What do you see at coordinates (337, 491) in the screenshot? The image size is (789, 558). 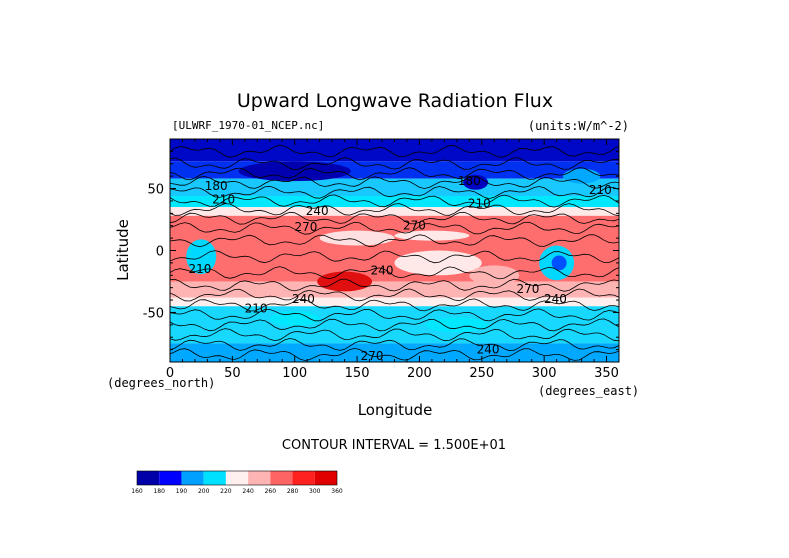 I see `colorbar-label: 360` at bounding box center [337, 491].